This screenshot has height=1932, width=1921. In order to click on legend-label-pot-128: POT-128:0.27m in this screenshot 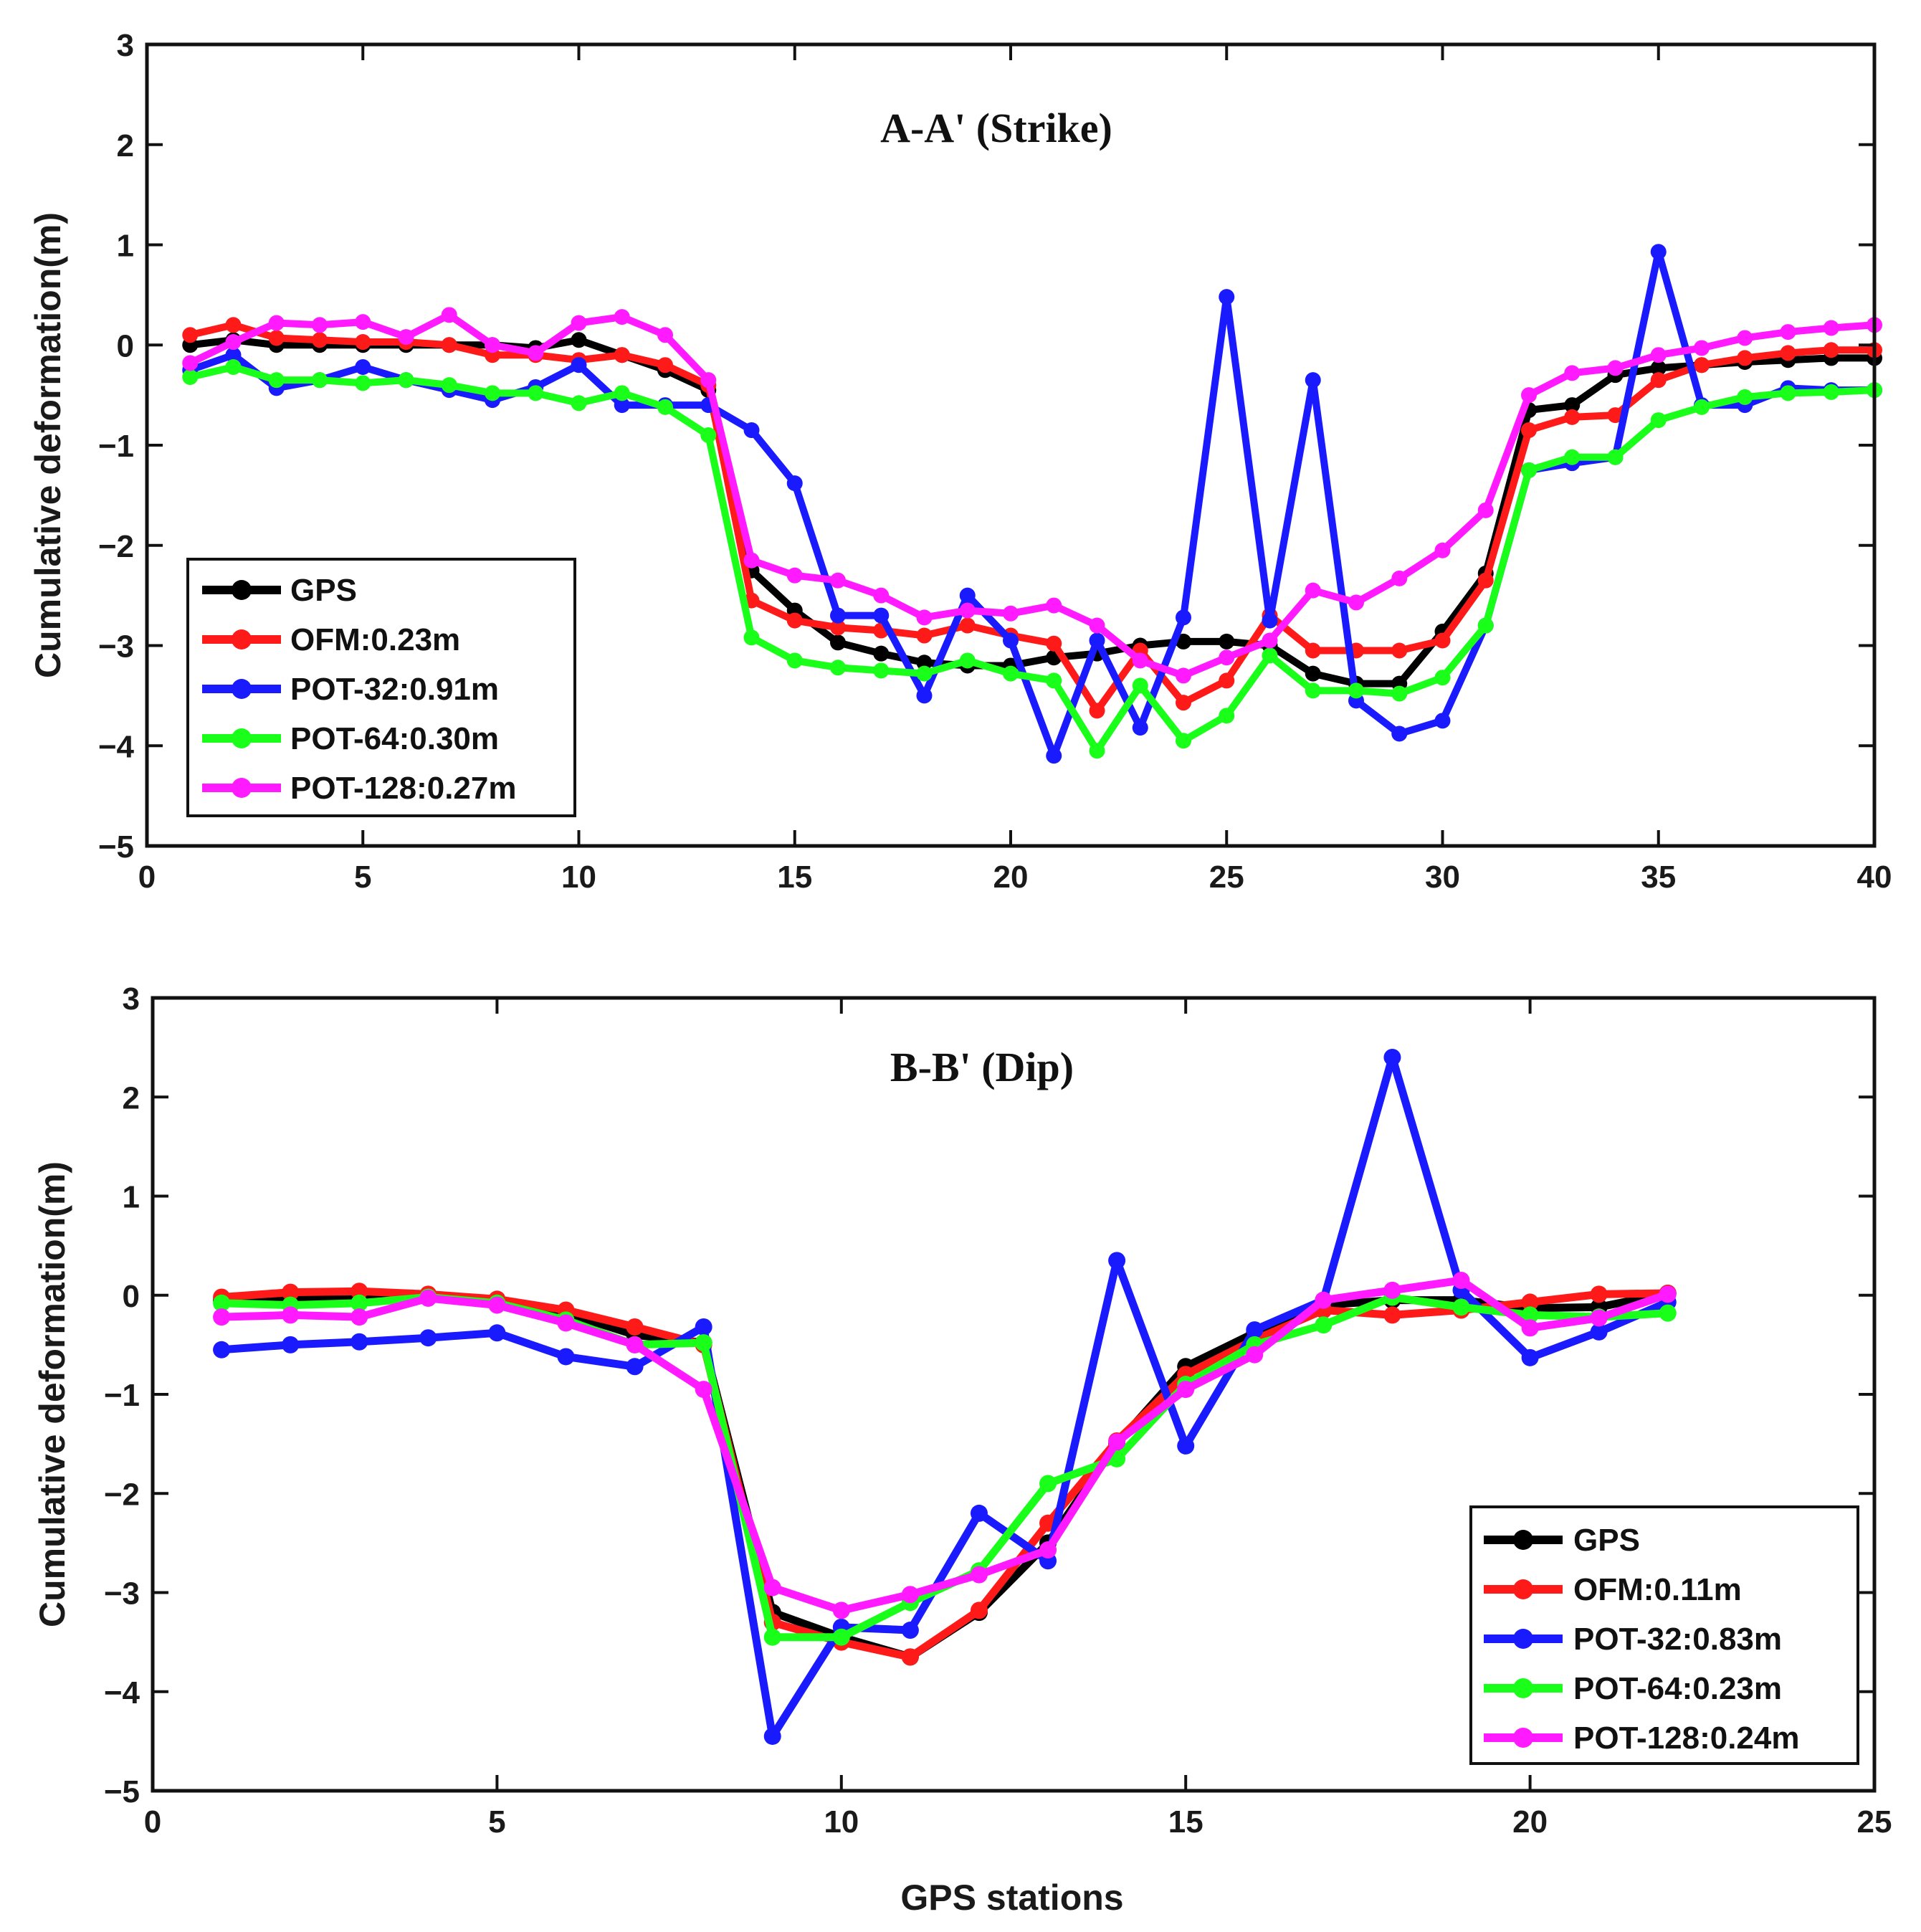, I will do `click(404, 788)`.